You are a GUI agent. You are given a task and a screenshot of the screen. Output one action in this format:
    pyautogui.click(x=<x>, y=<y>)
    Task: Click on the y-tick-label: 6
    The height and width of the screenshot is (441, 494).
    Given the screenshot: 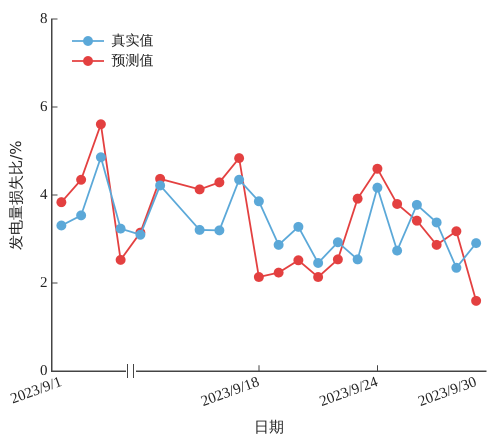 What is the action you would take?
    pyautogui.click(x=44, y=107)
    